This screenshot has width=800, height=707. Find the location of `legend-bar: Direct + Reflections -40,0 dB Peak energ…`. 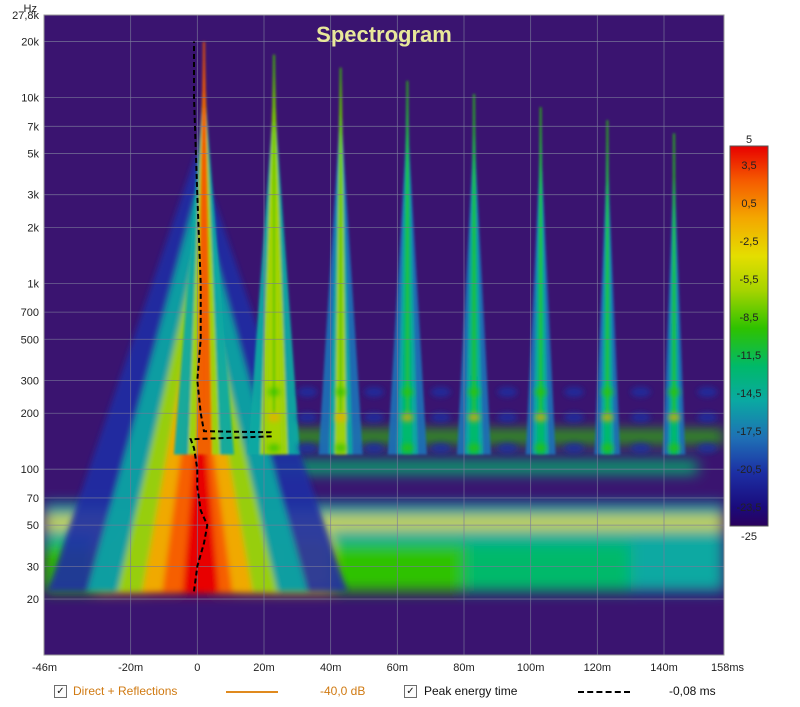

legend-bar: Direct + Reflections -40,0 dB Peak energ… is located at coordinates (400, 692).